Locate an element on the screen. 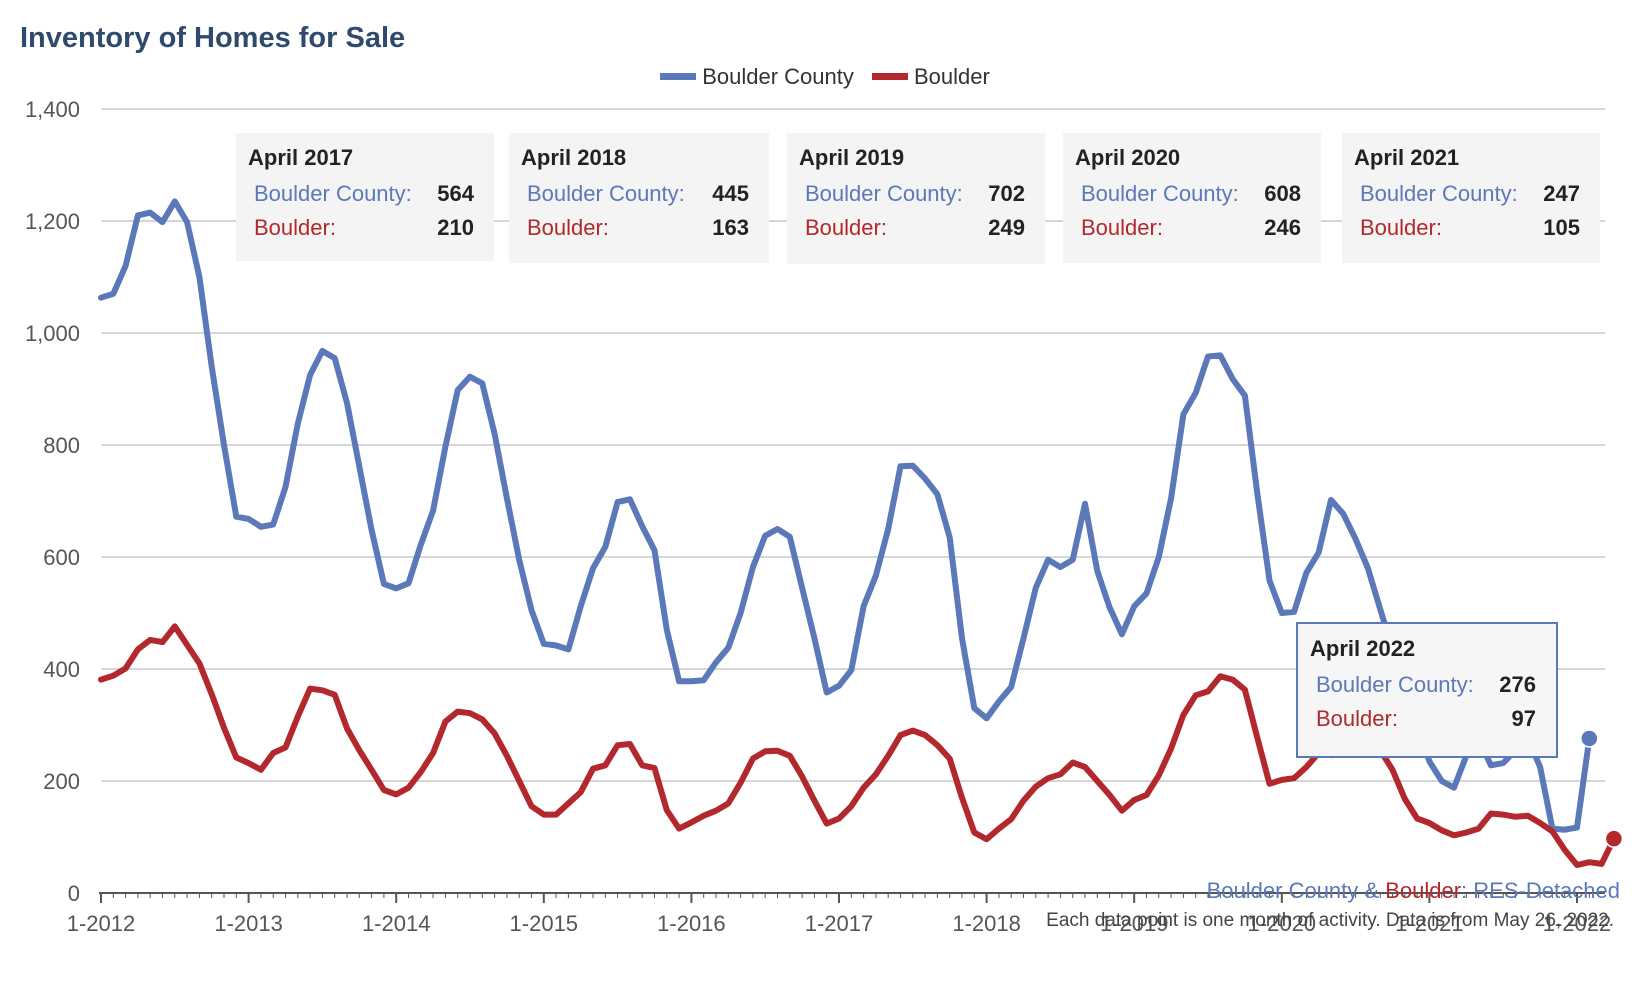 The width and height of the screenshot is (1650, 988). tooltip-county-value: 445 is located at coordinates (730, 193).